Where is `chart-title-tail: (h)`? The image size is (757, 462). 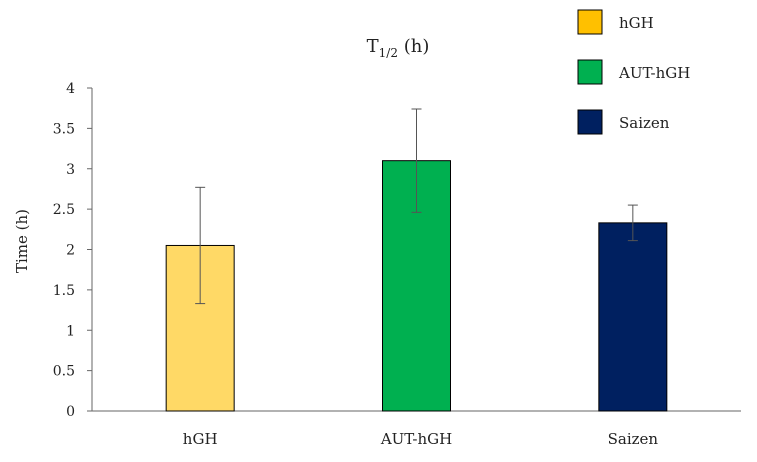
chart-title-tail: (h) is located at coordinates (413, 46).